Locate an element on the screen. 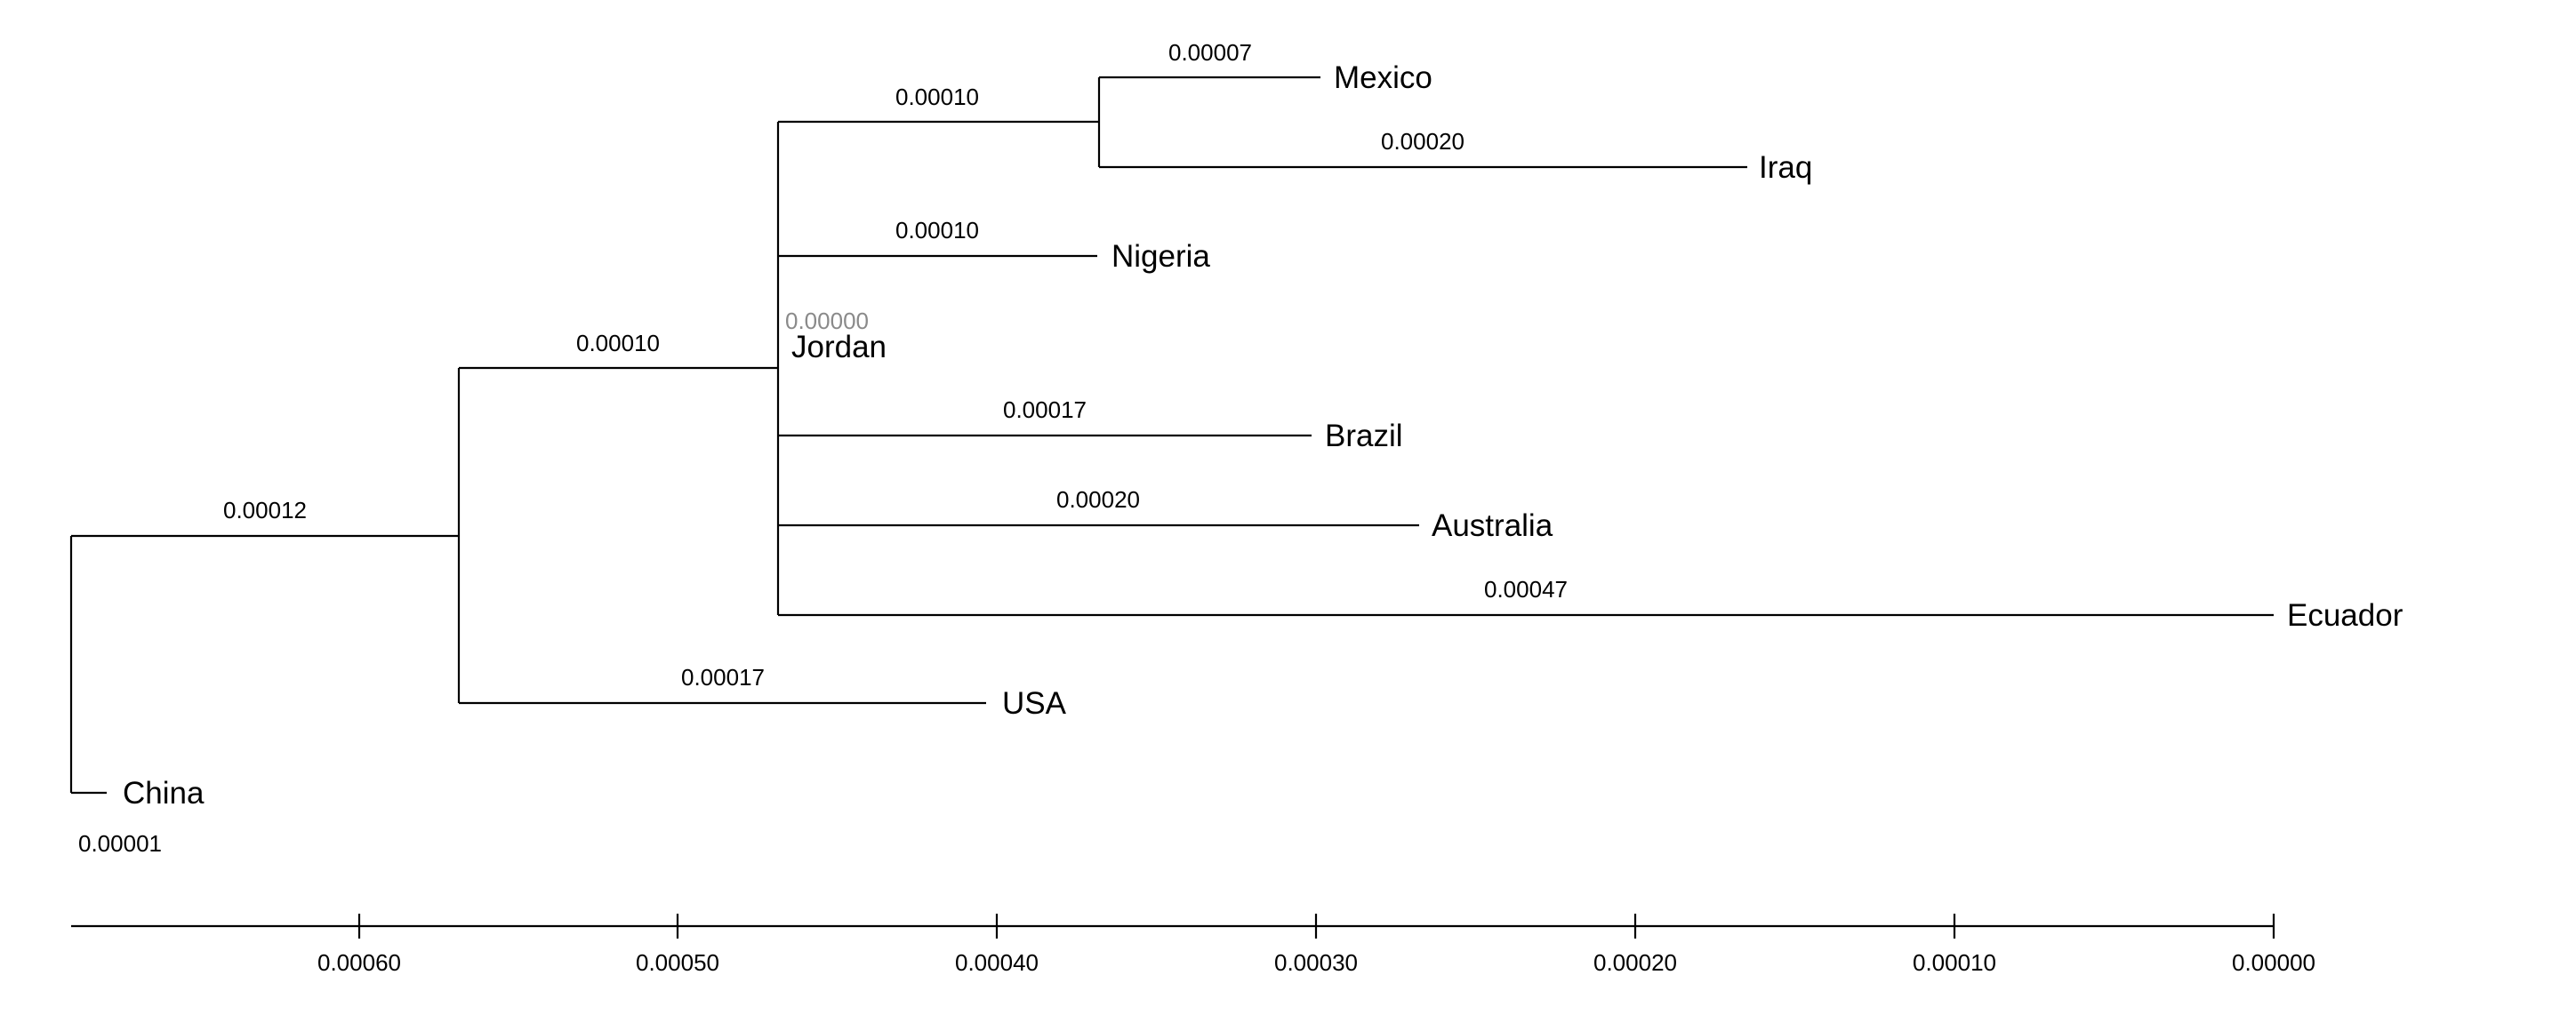 This screenshot has height=1015, width=2576. leaf-label-iraq: Iraq is located at coordinates (1785, 167).